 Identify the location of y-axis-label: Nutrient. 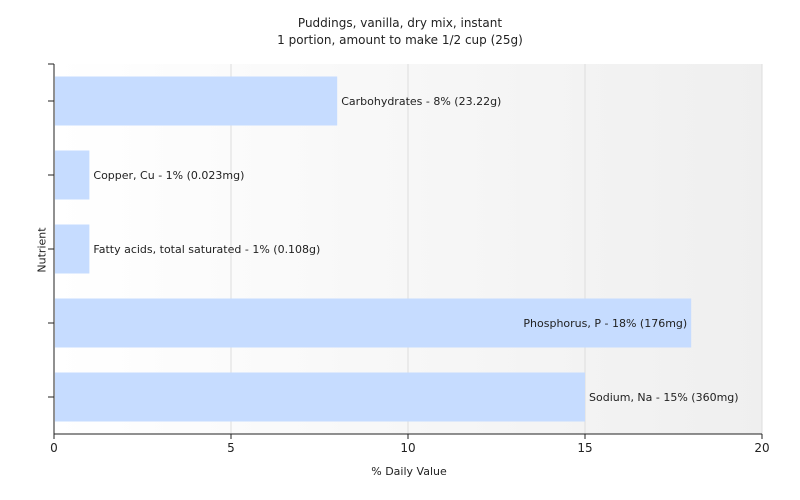
(42, 250).